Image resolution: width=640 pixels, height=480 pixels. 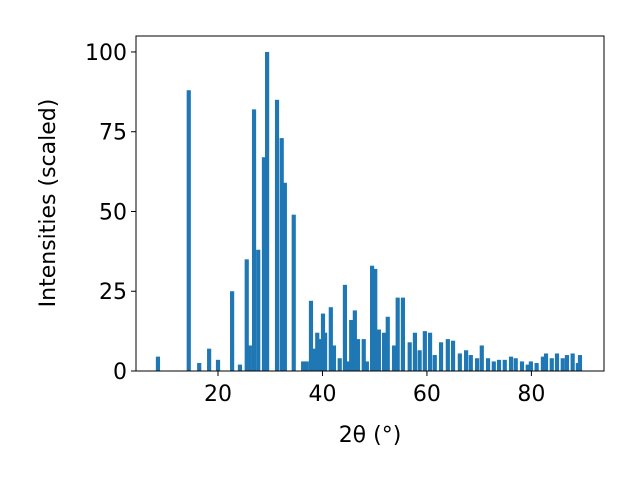 I want to click on x-tick-label: 40, so click(x=322, y=394).